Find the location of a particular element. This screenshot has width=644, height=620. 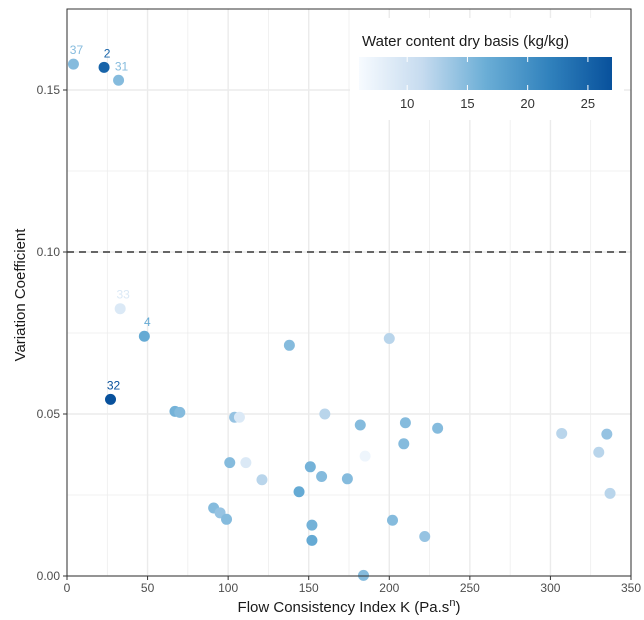

point-label: 37 is located at coordinates (77, 50).